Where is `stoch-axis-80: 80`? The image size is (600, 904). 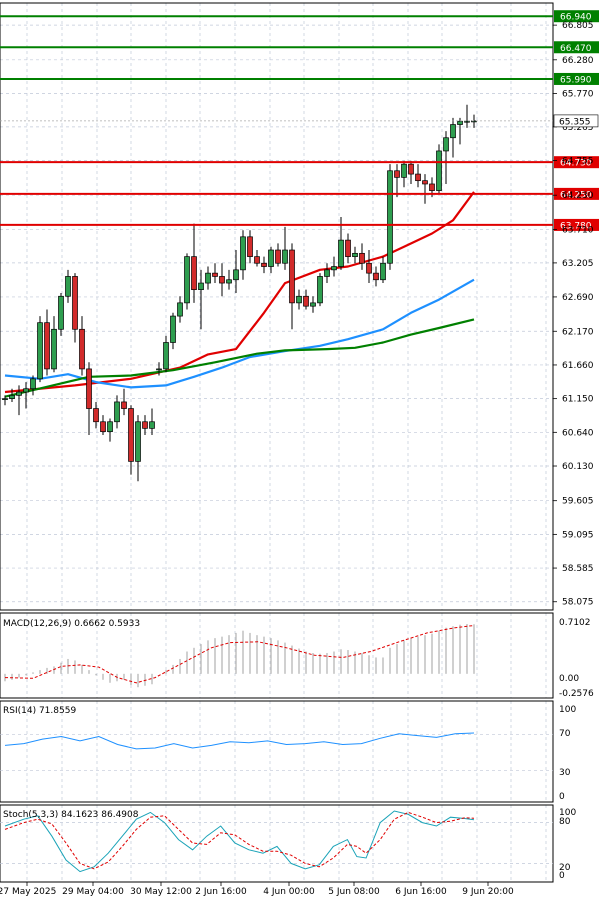
stoch-axis-80: 80 is located at coordinates (565, 822).